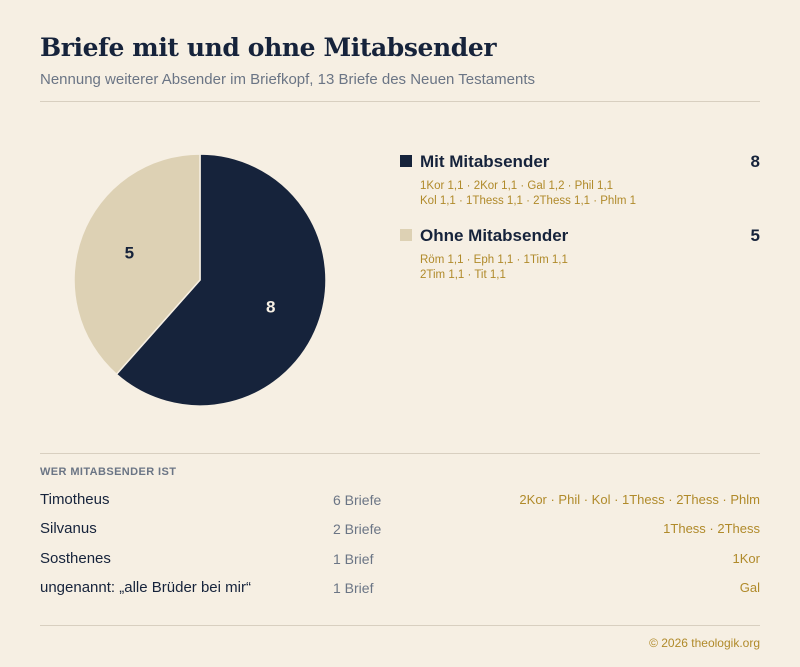 This screenshot has height=667, width=800. Describe the element at coordinates (485, 161) in the screenshot. I see `legend-label: Mit Mitabsender` at that location.